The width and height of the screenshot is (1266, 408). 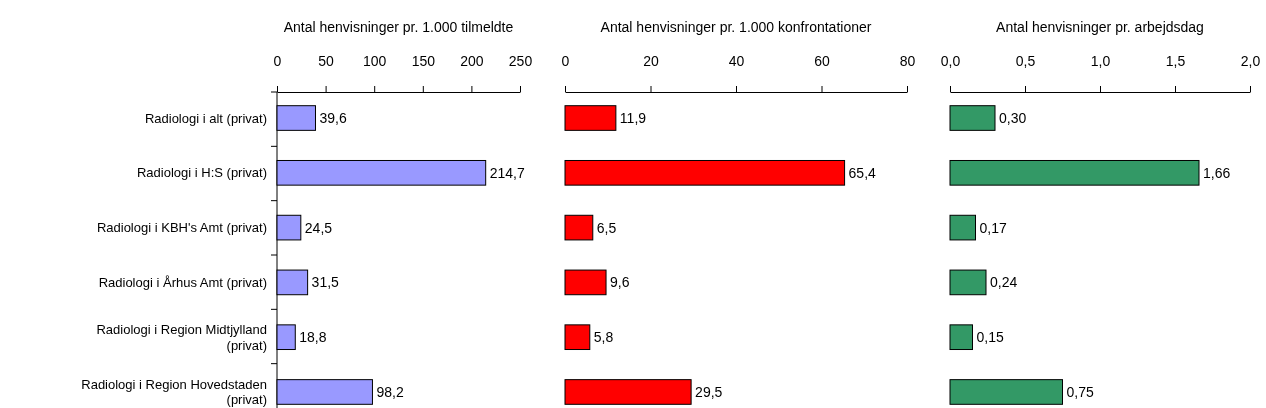 I want to click on x-tick-label: 250, so click(x=520, y=61).